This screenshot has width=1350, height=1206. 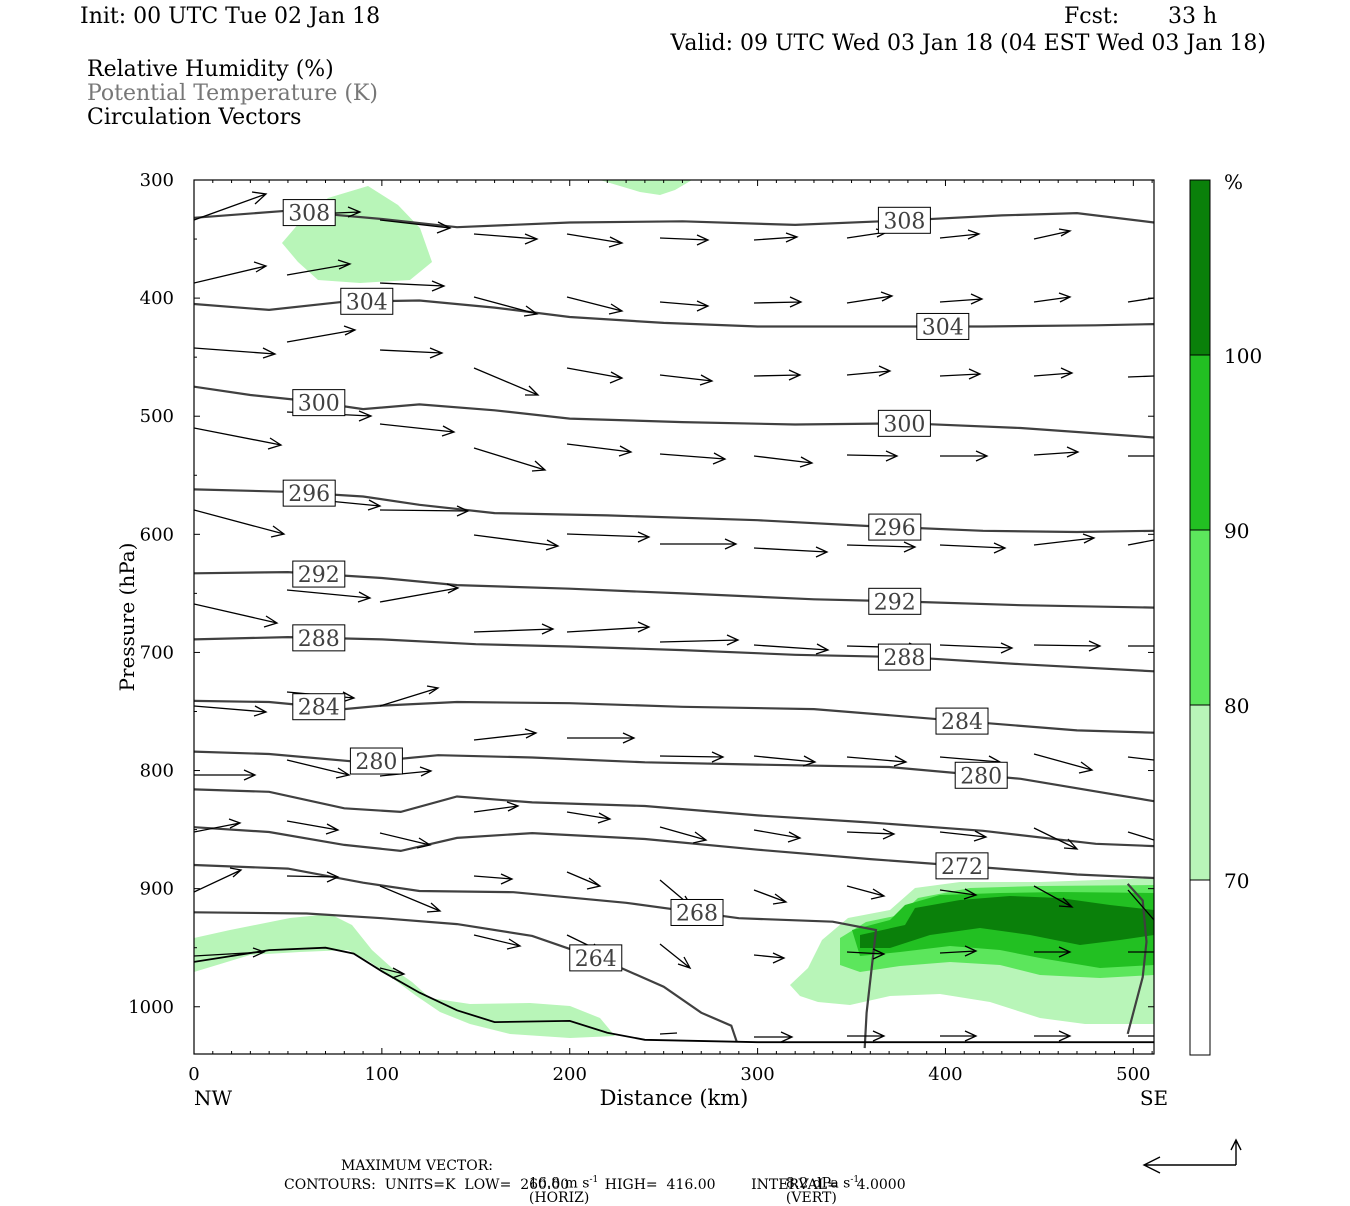 What do you see at coordinates (127, 617) in the screenshot?
I see `y-axis-title: Pressure (hPa)` at bounding box center [127, 617].